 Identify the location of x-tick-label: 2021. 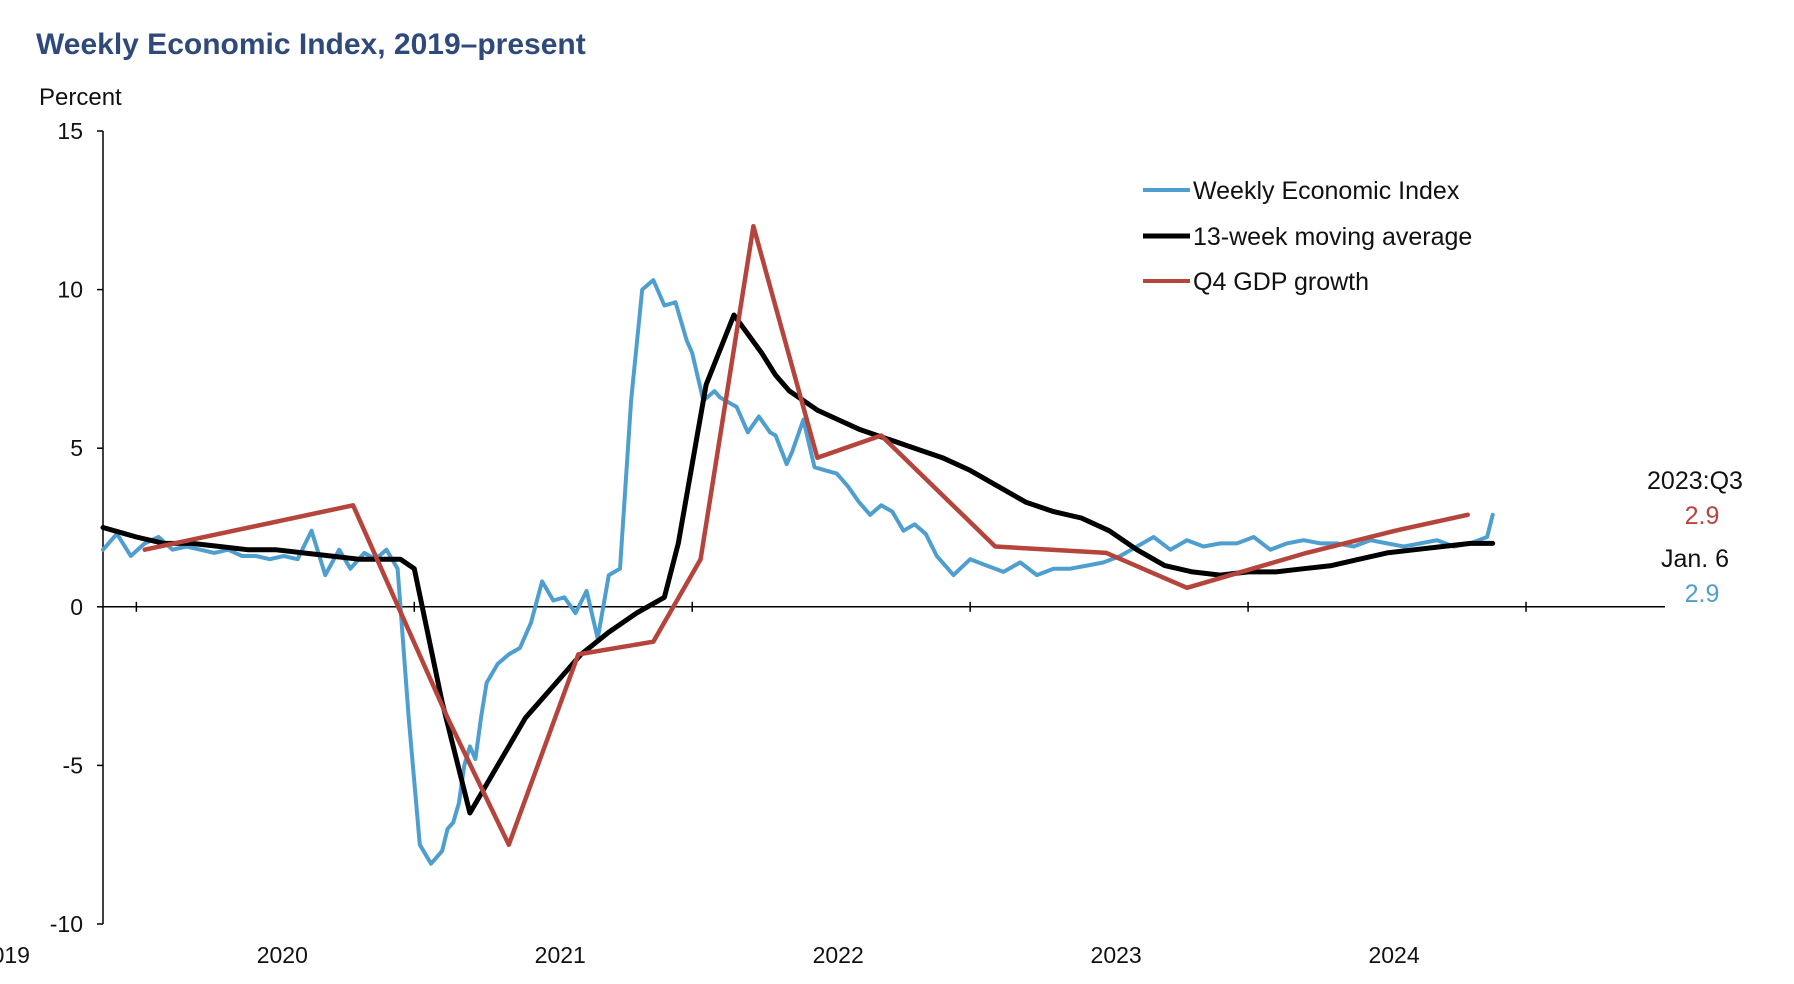
(560, 955).